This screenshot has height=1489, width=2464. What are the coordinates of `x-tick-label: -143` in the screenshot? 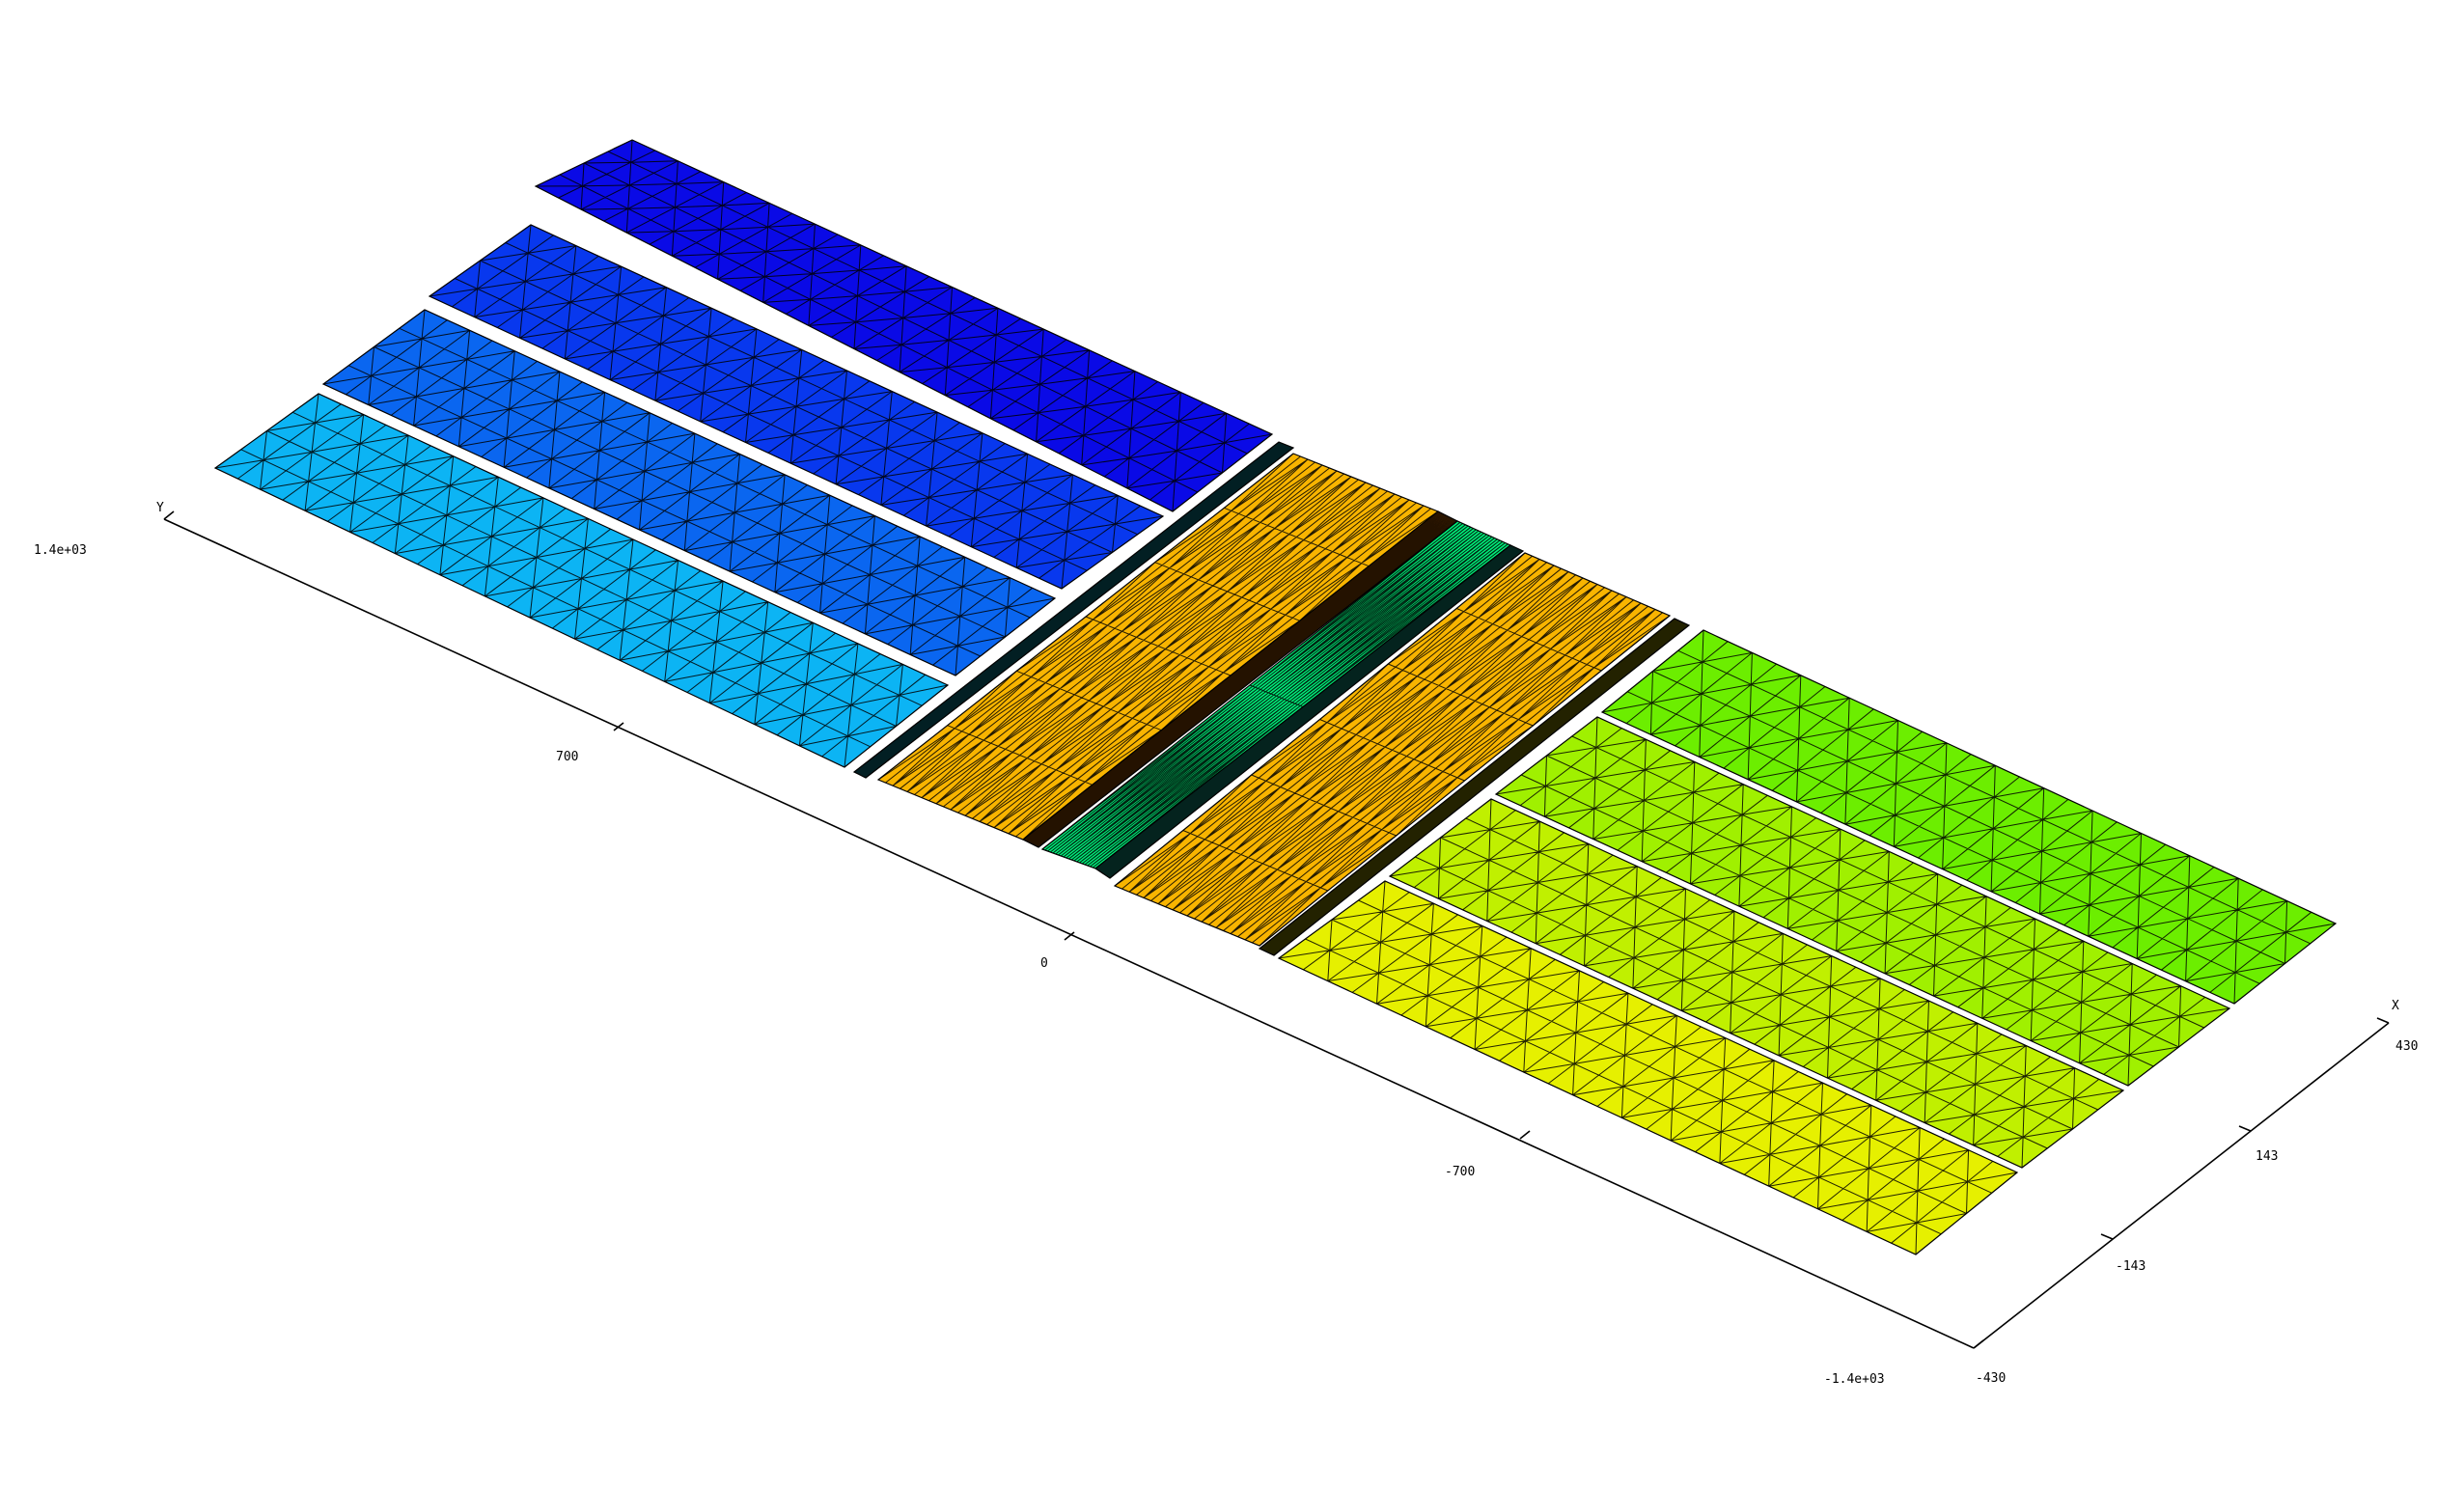 It's located at (2131, 1266).